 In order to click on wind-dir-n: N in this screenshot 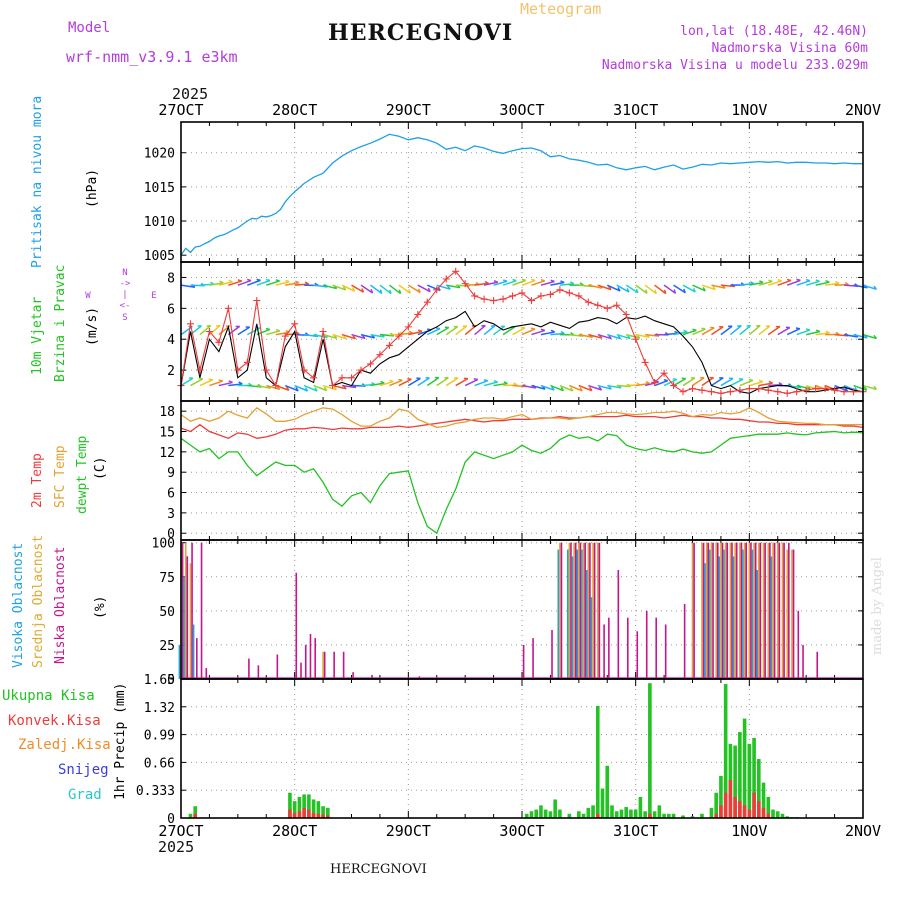, I will do `click(124, 273)`.